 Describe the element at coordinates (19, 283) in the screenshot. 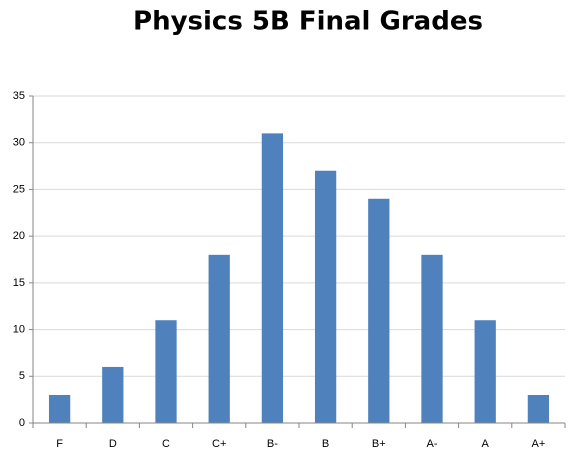

I see `y-tick-label: 15` at that location.